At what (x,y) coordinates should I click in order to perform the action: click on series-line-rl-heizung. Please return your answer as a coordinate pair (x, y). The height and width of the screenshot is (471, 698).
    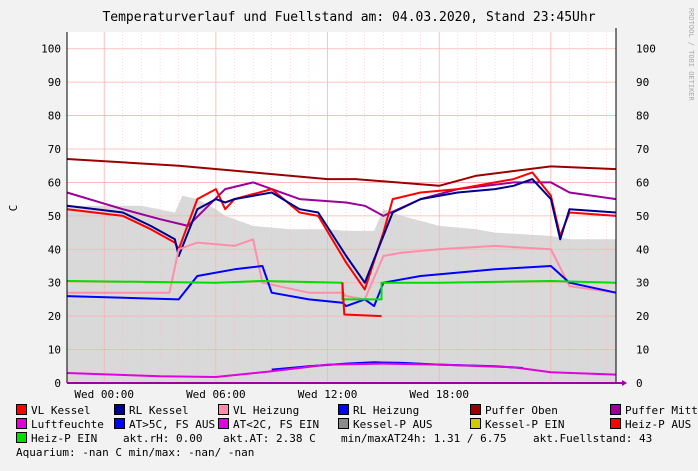
    Looking at the image, I should click on (341, 286).